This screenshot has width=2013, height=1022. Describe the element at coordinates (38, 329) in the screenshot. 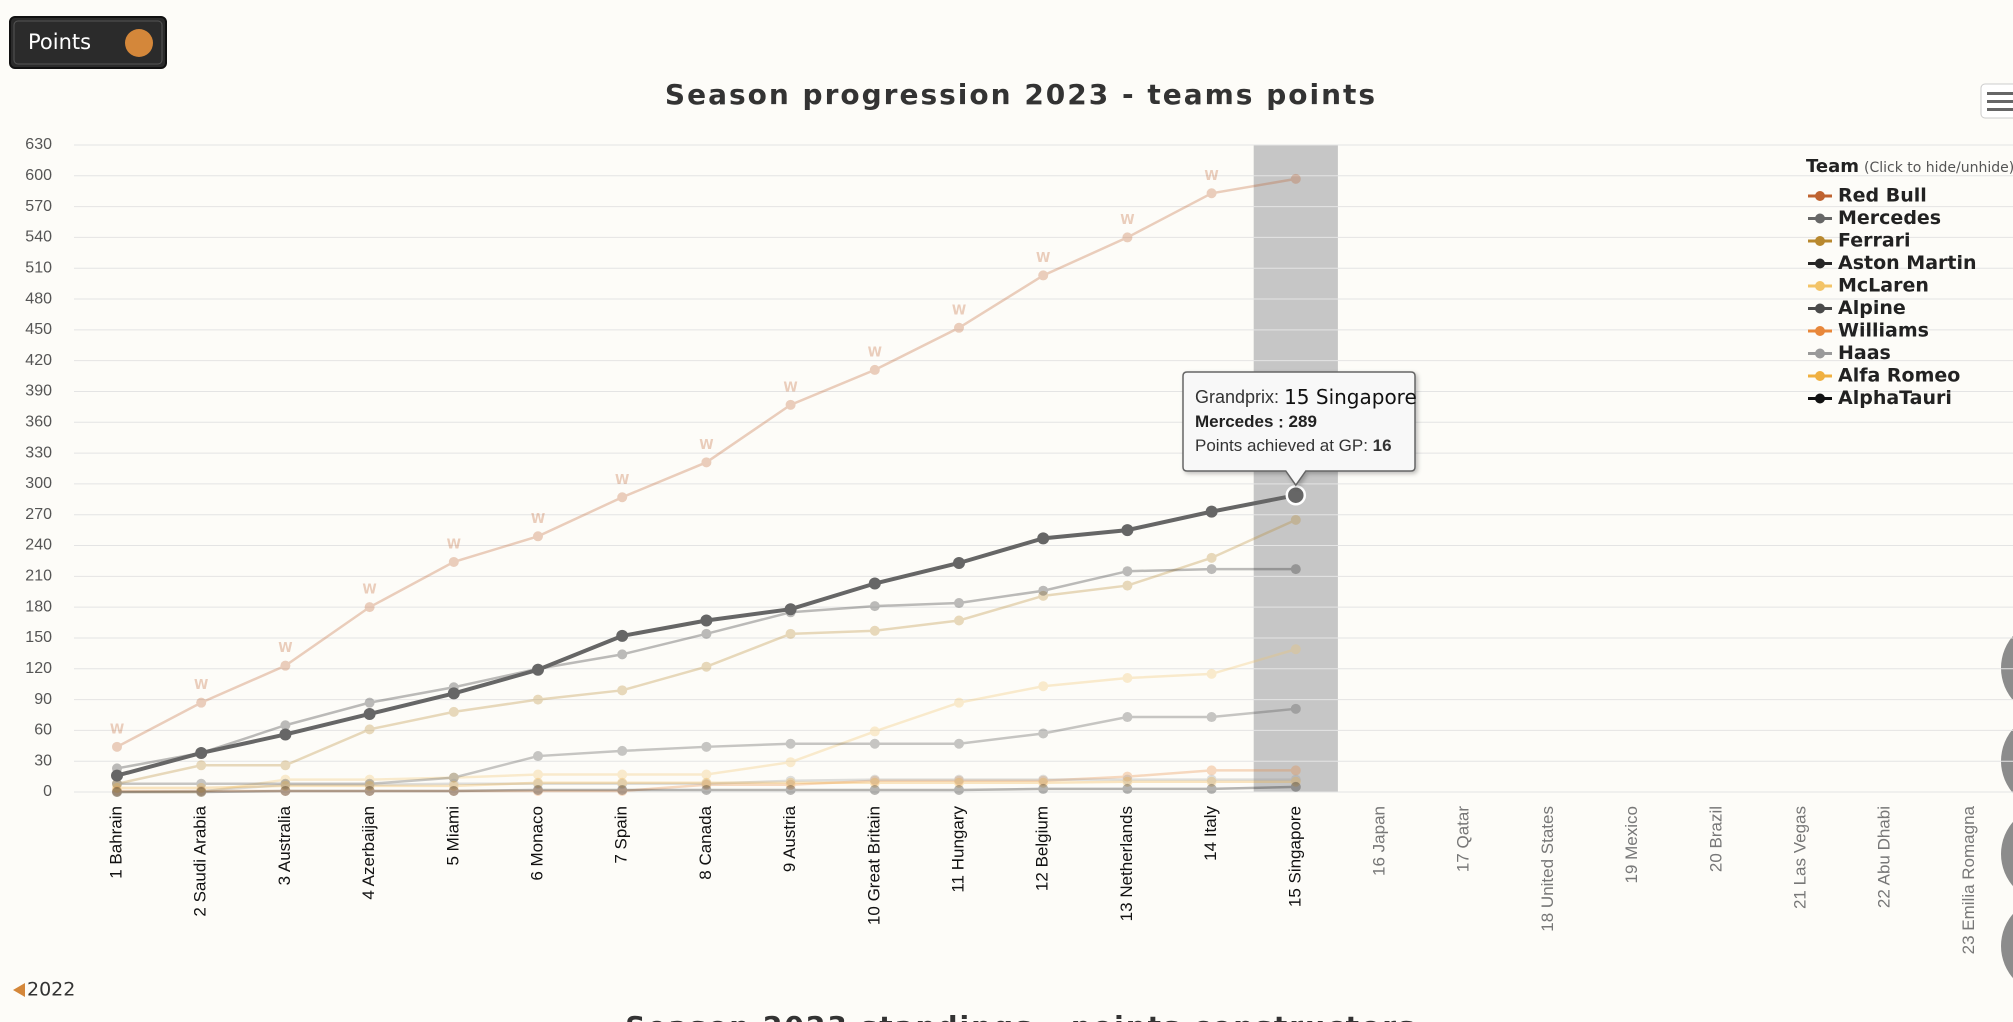

I see `y-tick-label: 450` at that location.